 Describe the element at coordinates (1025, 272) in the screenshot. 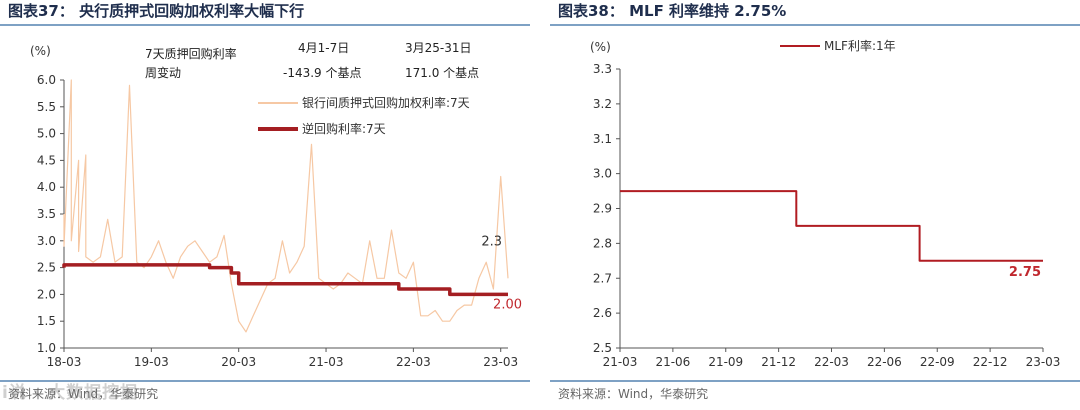

I see `series-line-mlf-end-label: 2.75` at that location.